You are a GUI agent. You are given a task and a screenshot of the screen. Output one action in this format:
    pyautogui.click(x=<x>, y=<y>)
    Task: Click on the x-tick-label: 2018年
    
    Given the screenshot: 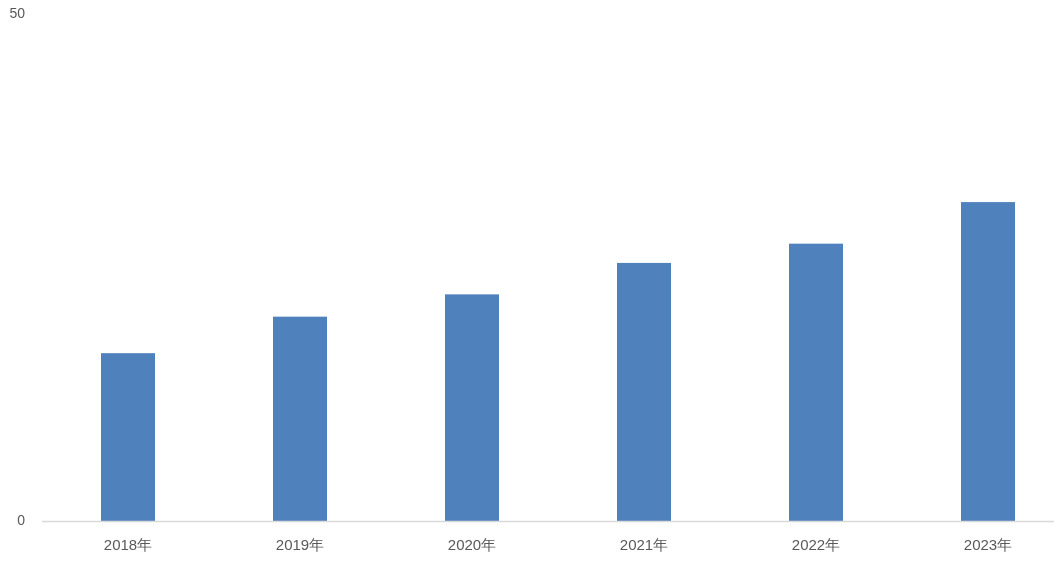 What is the action you would take?
    pyautogui.click(x=128, y=544)
    